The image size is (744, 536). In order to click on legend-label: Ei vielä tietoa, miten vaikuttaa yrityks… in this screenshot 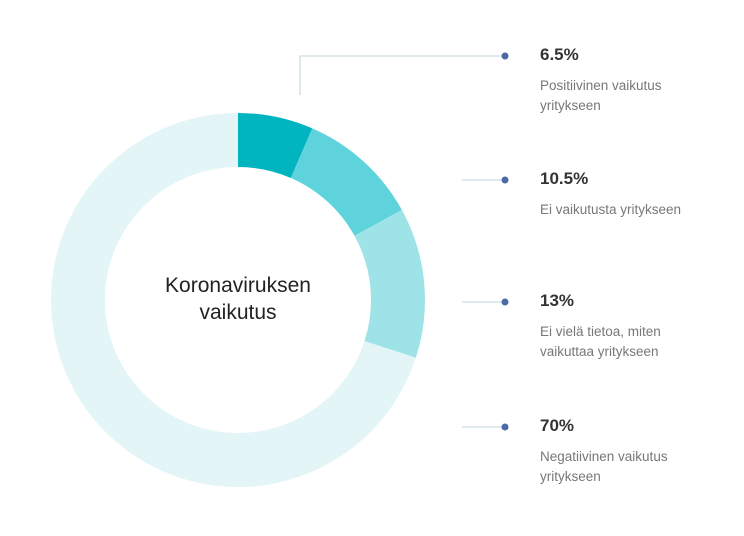, I will do `click(600, 341)`.